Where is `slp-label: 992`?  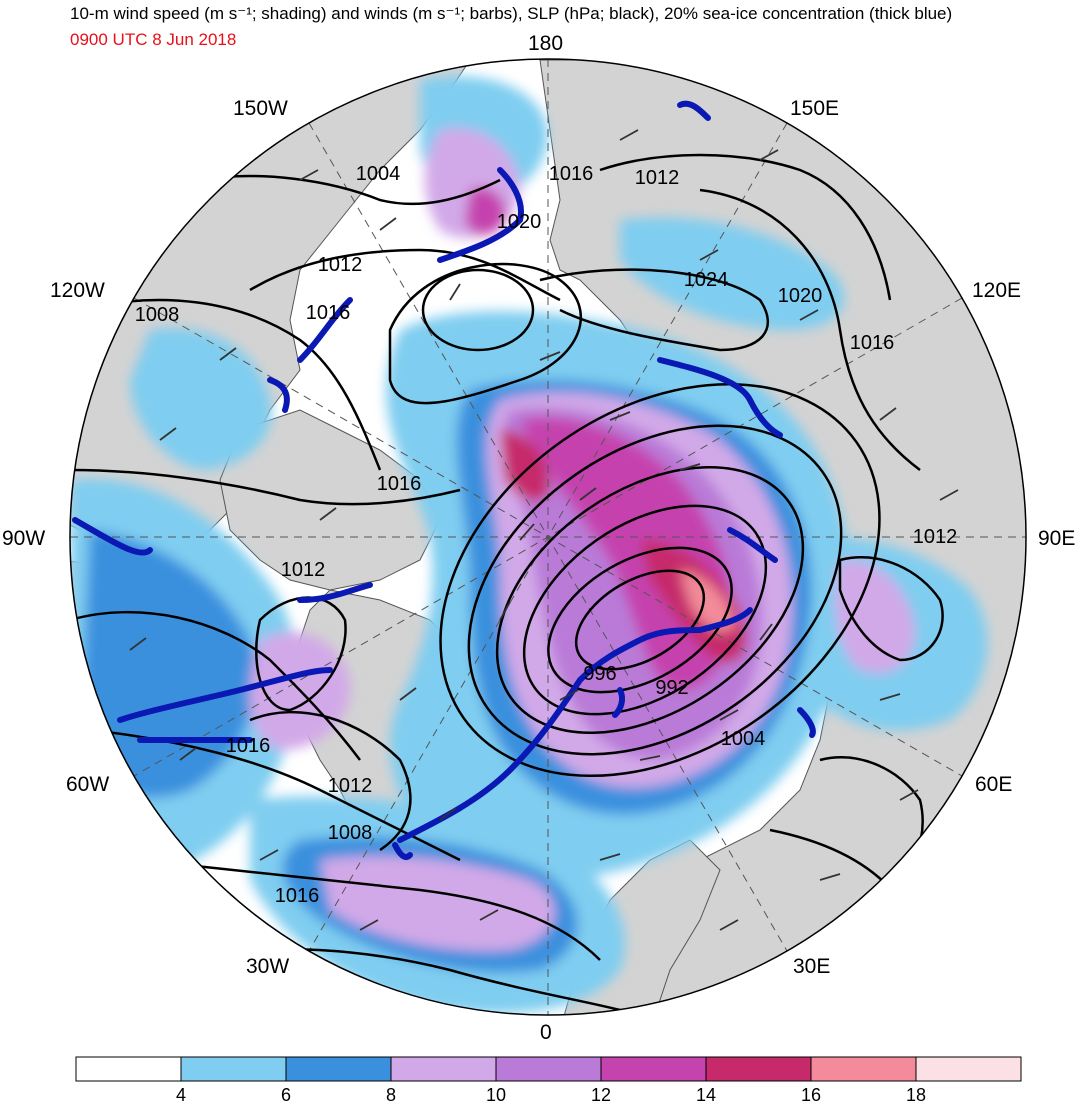 slp-label: 992 is located at coordinates (671, 688).